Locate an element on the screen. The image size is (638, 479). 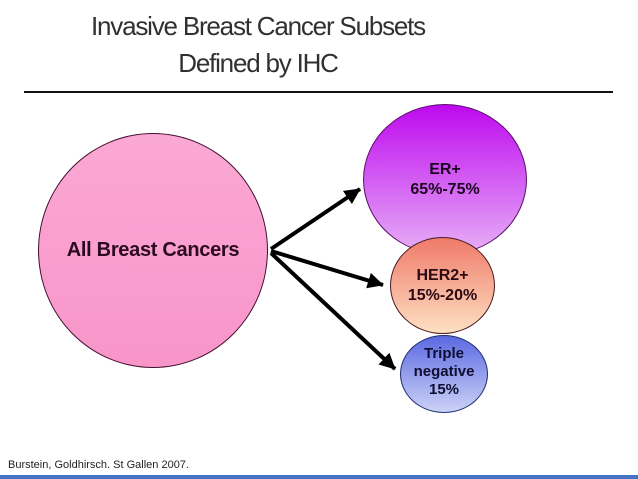
er-positive-percentage: 65%-75% is located at coordinates (445, 189).